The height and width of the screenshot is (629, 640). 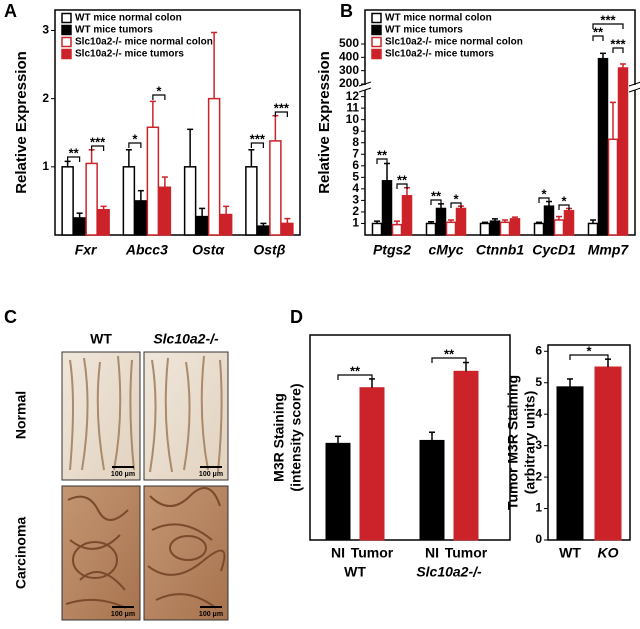 I want to click on y-tick-label: 1, so click(x=538, y=508).